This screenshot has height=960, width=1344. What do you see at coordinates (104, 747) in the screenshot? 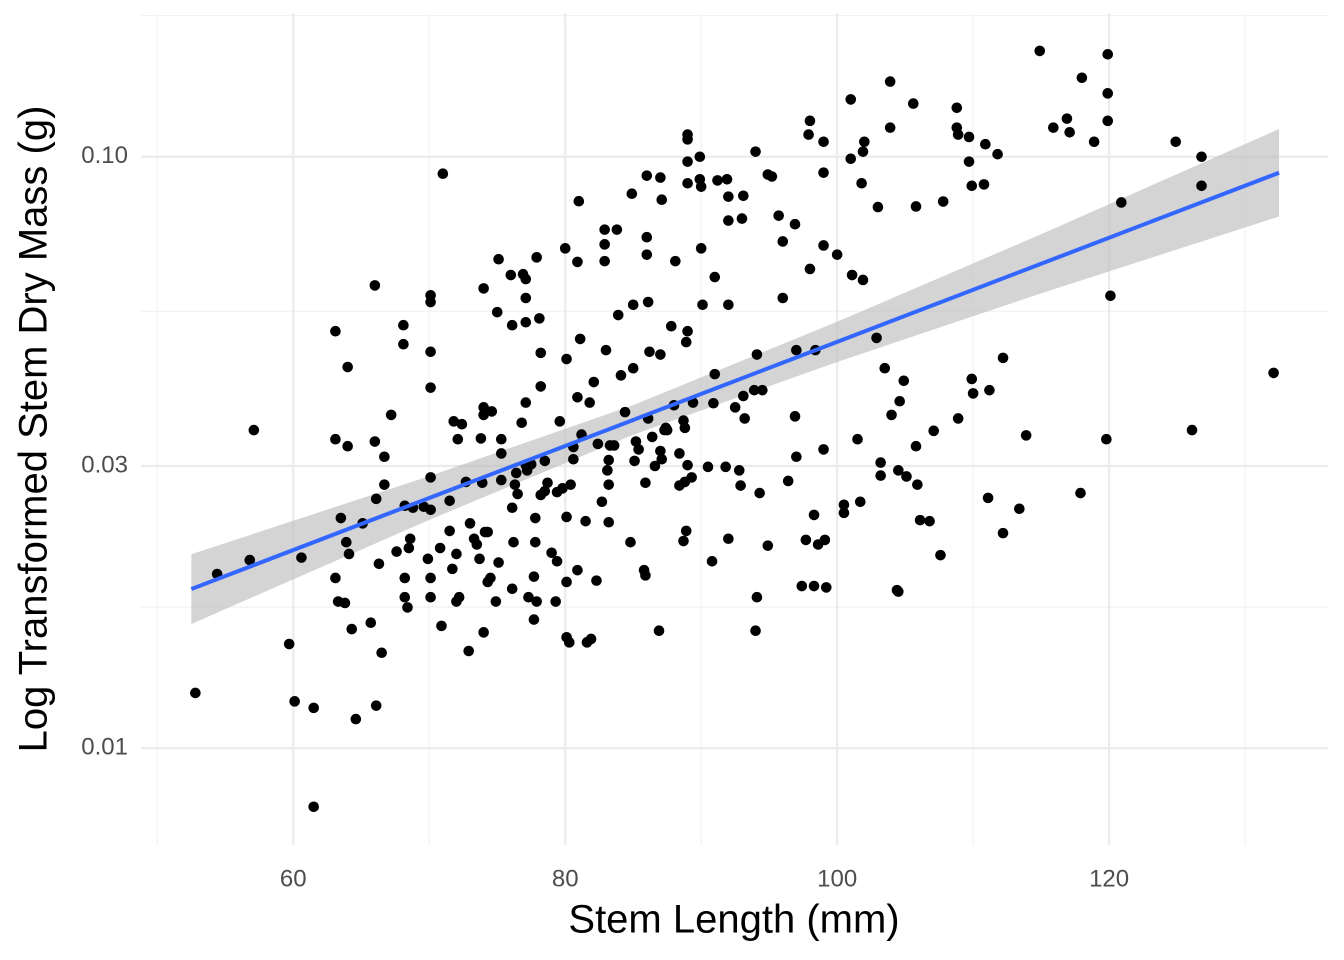
I see `y-tick-label: 0.01` at bounding box center [104, 747].